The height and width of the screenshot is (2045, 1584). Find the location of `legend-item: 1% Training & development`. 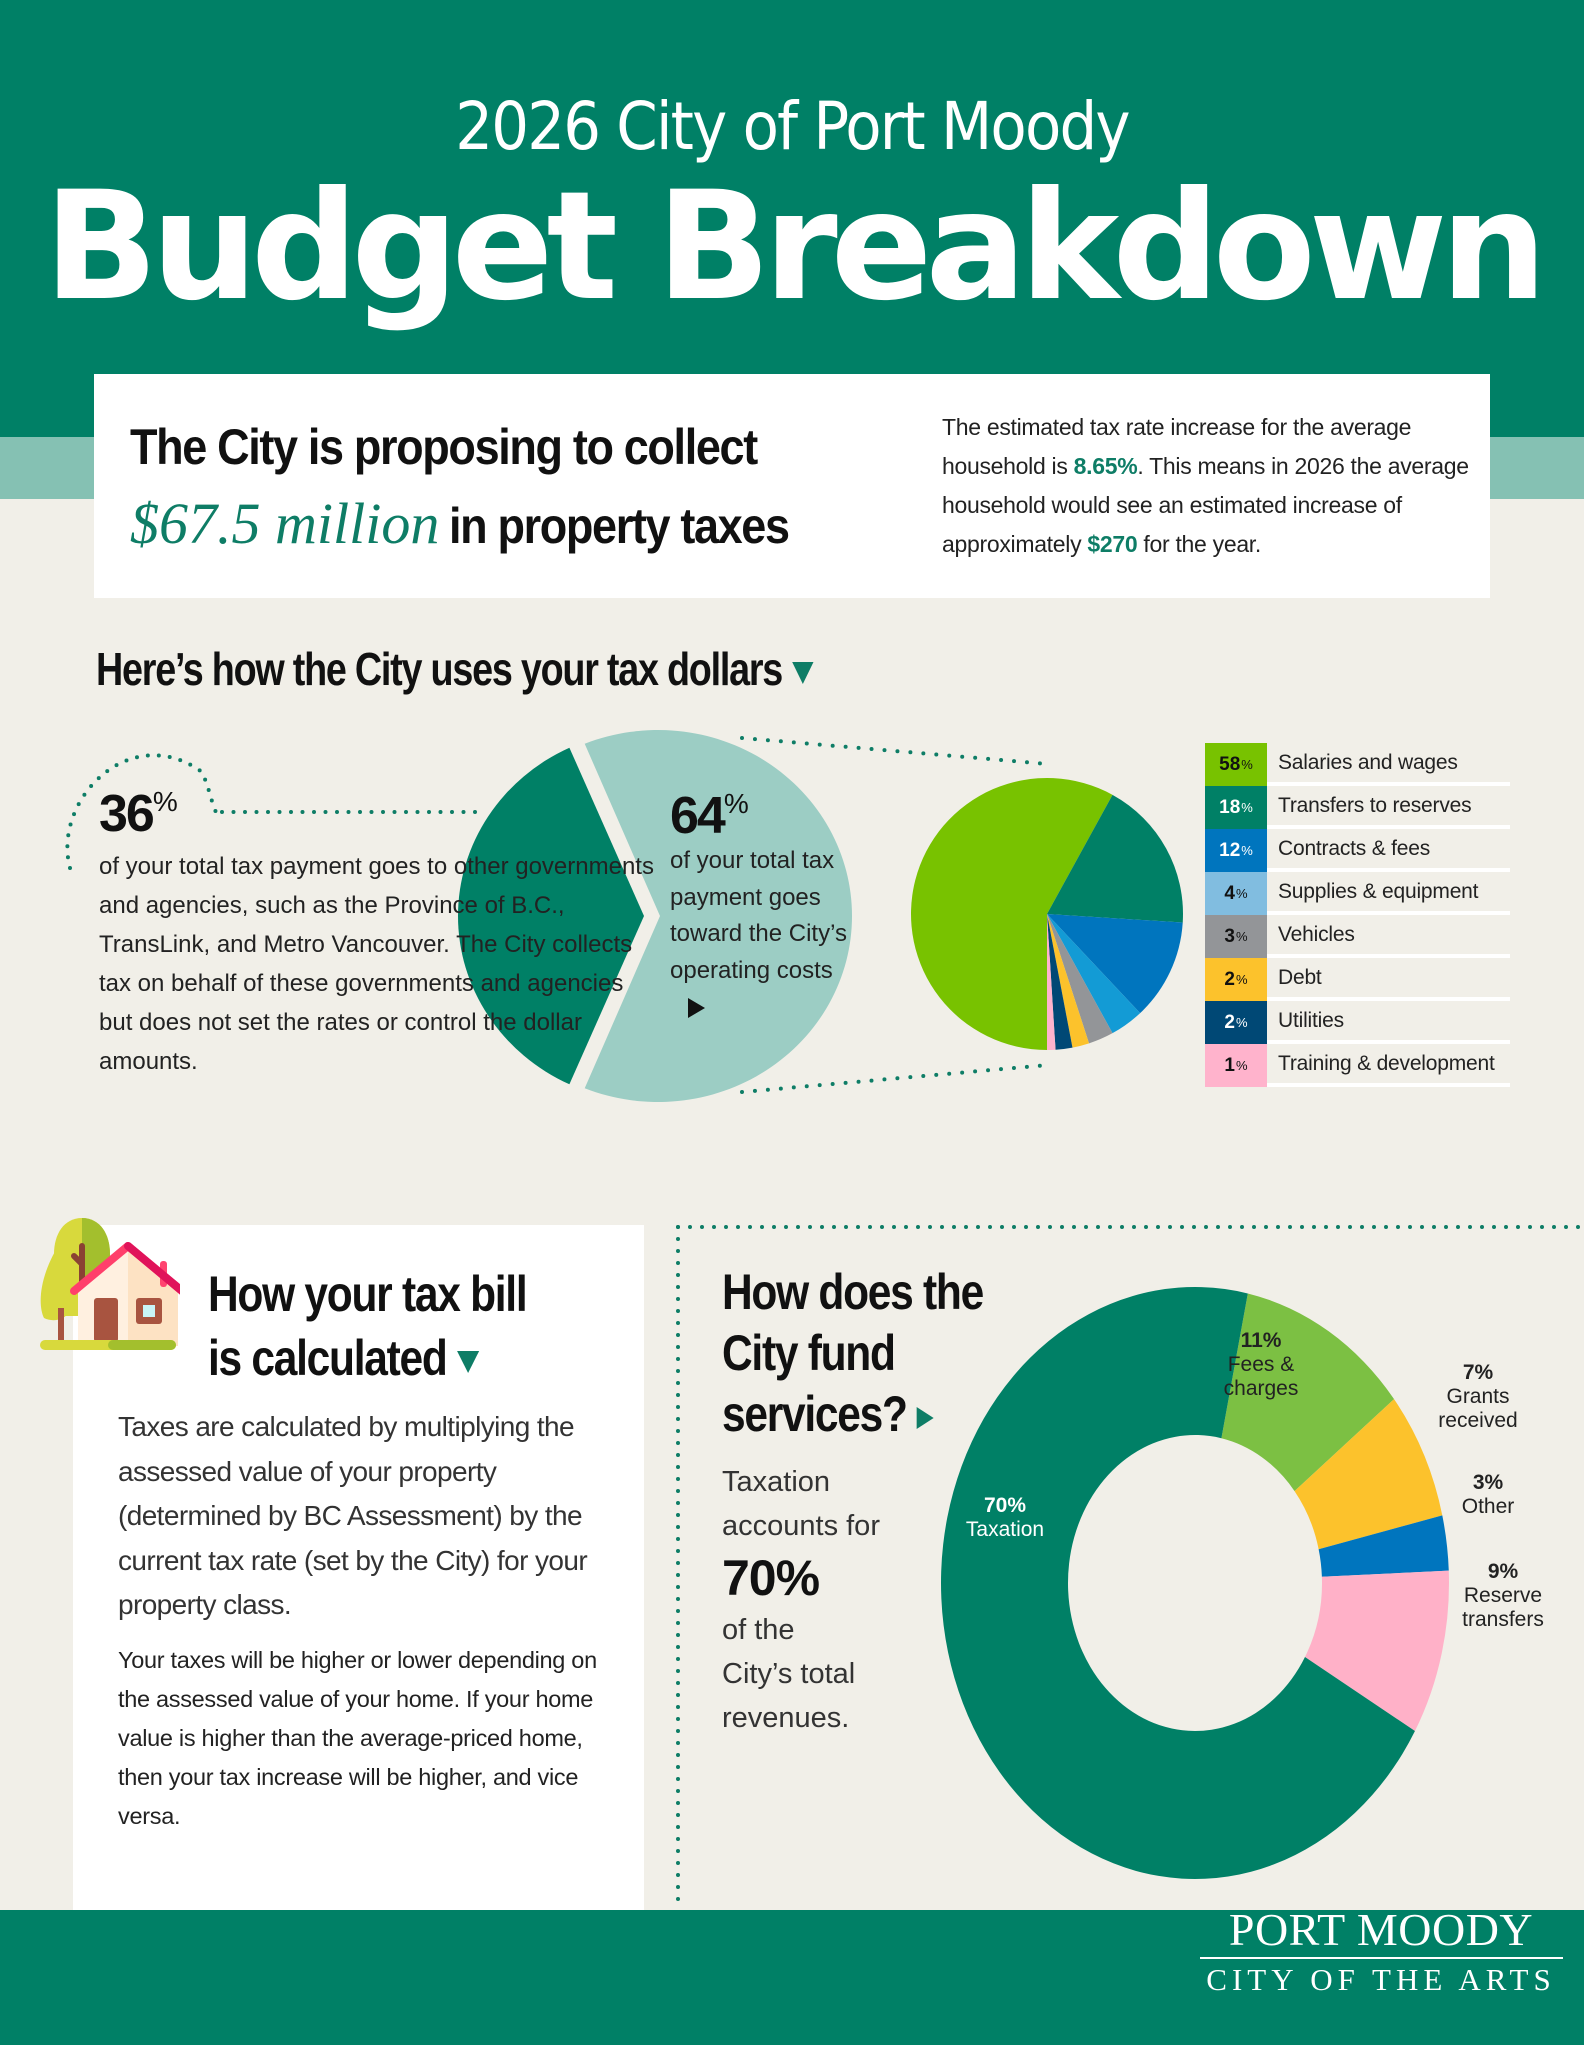

legend-item: 1% Training & development is located at coordinates (1357, 1065).